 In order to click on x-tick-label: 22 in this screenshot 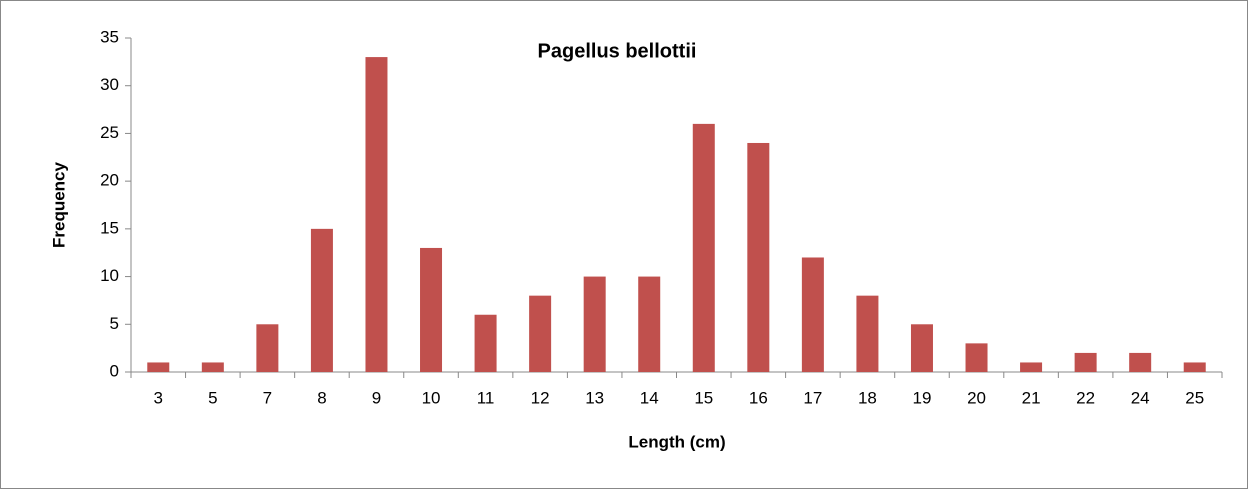, I will do `click(1085, 397)`.